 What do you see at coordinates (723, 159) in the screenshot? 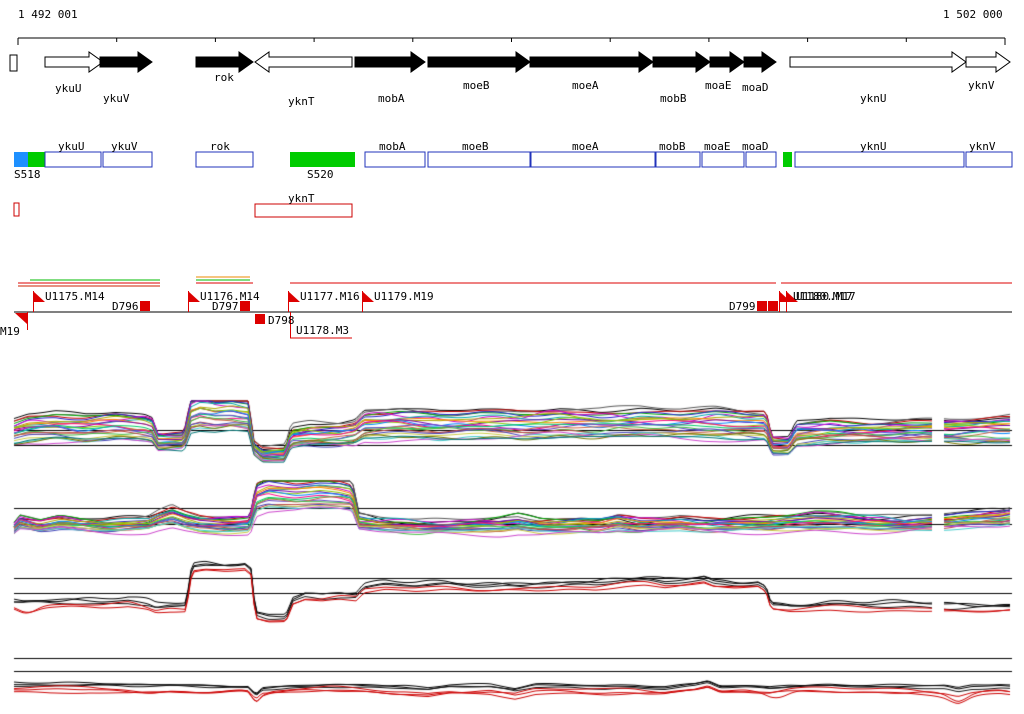
I see `gene-box-moaE` at bounding box center [723, 159].